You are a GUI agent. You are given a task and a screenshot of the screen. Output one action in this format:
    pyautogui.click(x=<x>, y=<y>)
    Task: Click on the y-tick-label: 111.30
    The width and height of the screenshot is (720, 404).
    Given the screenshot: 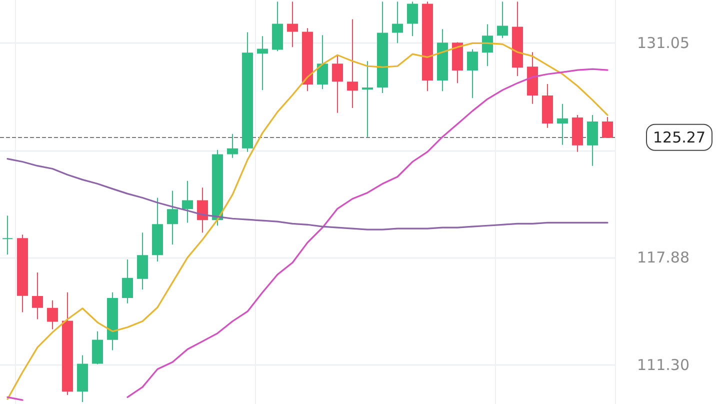 What is the action you would take?
    pyautogui.click(x=663, y=365)
    